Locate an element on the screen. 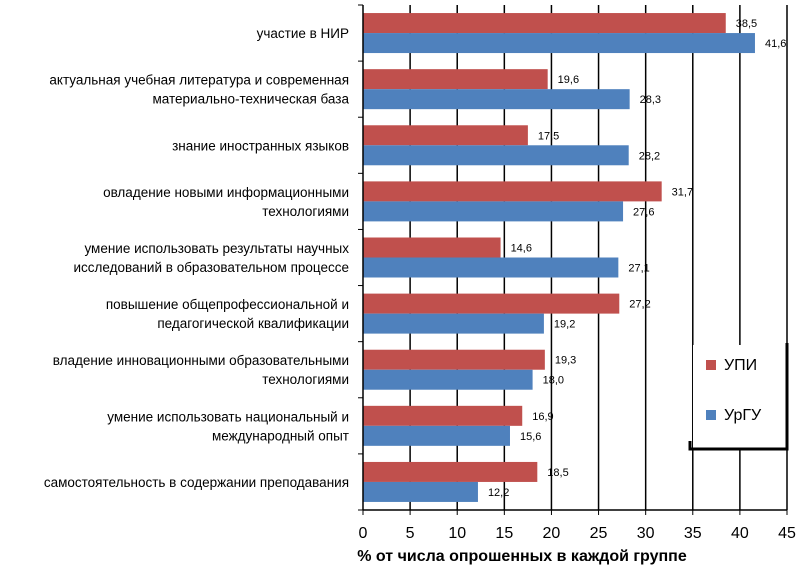  x-tick-label: 40 is located at coordinates (740, 533).